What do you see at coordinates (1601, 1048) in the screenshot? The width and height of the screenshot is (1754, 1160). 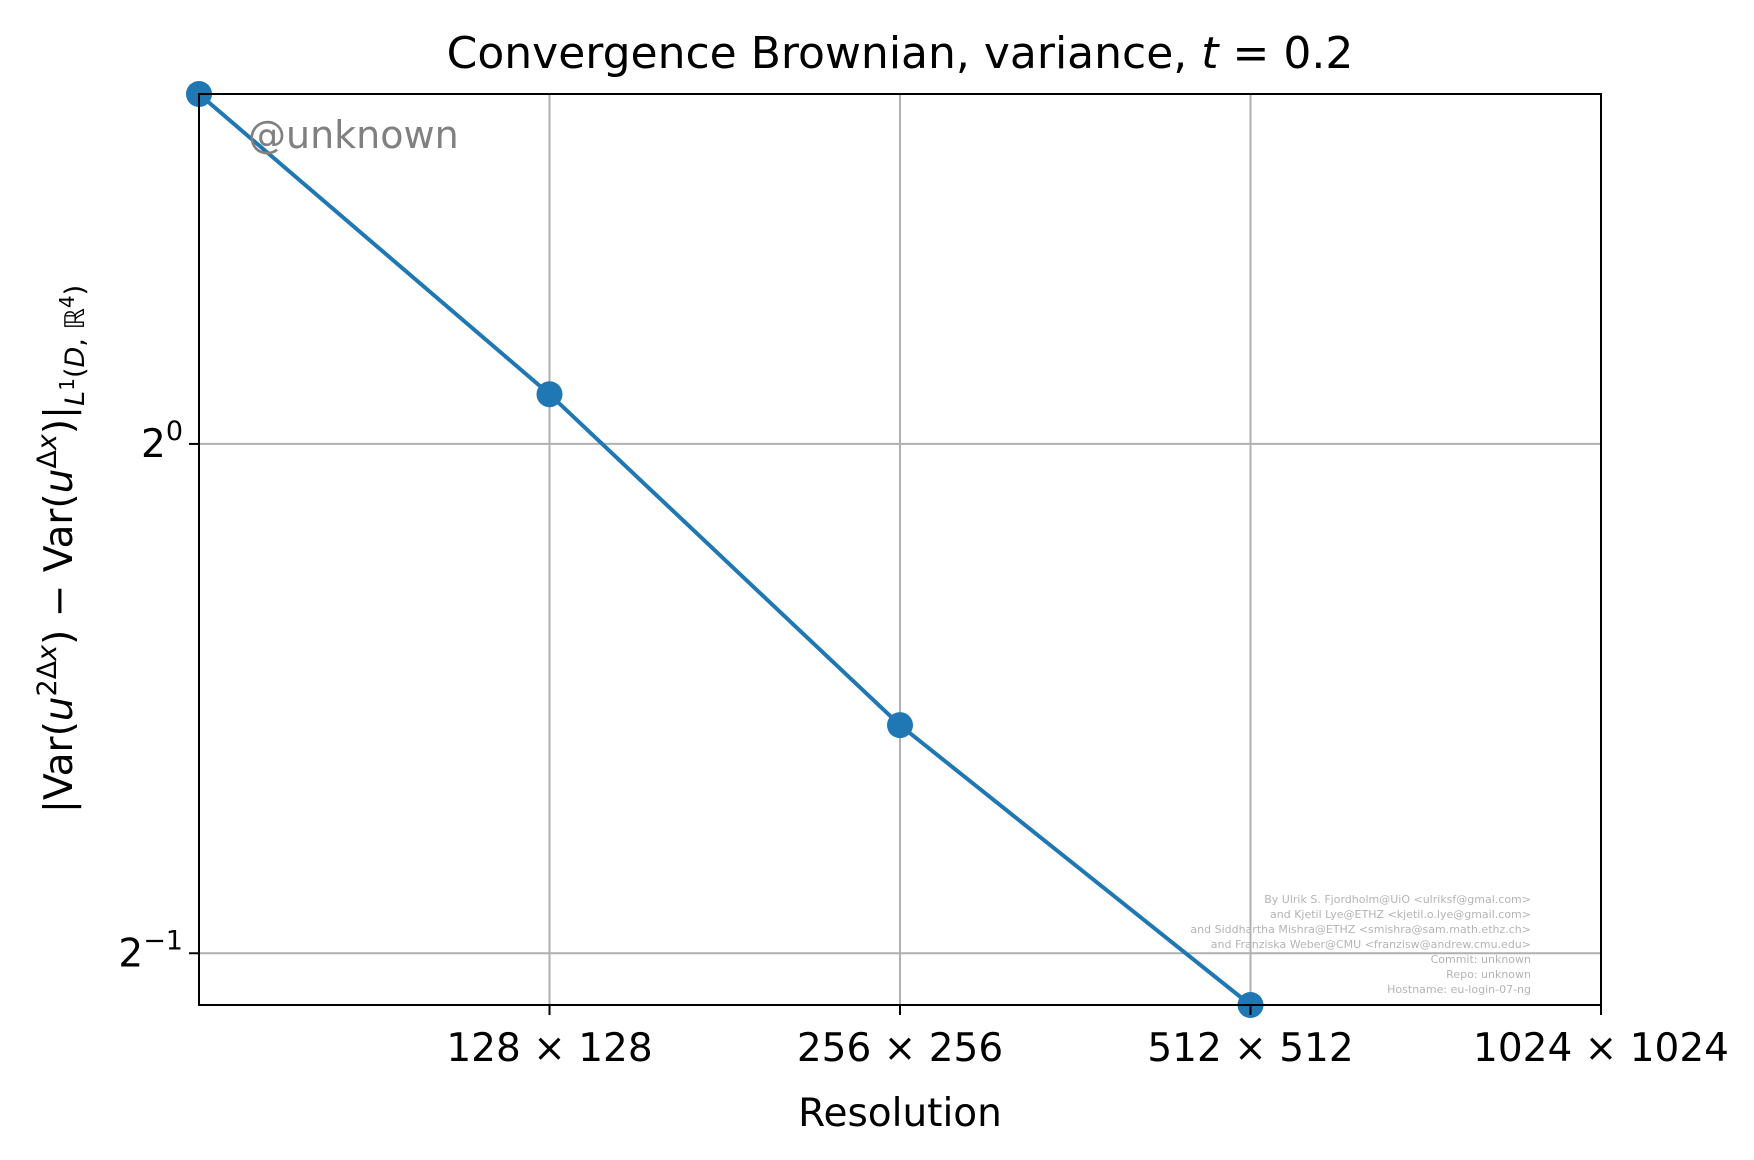 I see `x-tick-label: 1024 × 1024` at bounding box center [1601, 1048].